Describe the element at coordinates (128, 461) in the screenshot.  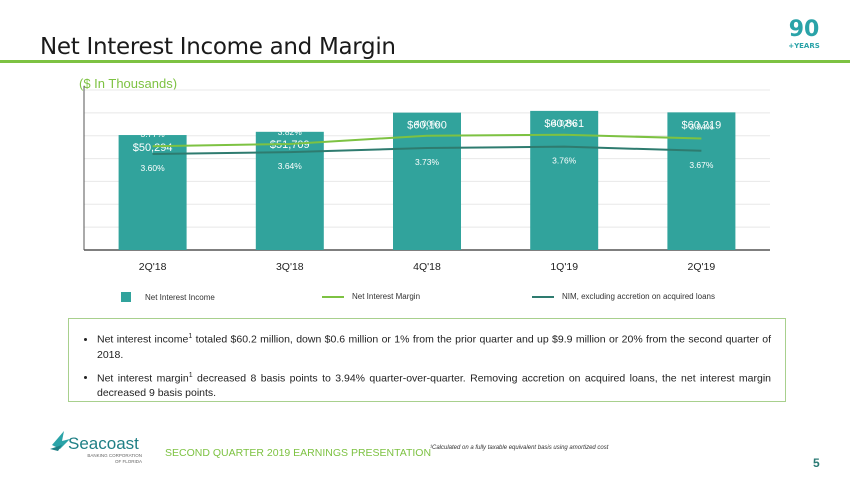
I see `logo-tagline-2: OF FLORIDA` at that location.